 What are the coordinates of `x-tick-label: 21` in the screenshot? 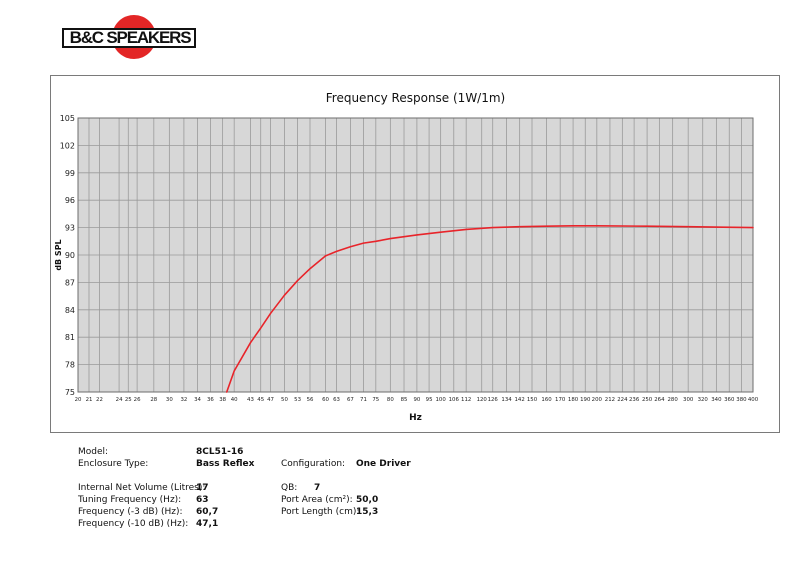 It's located at (89, 400).